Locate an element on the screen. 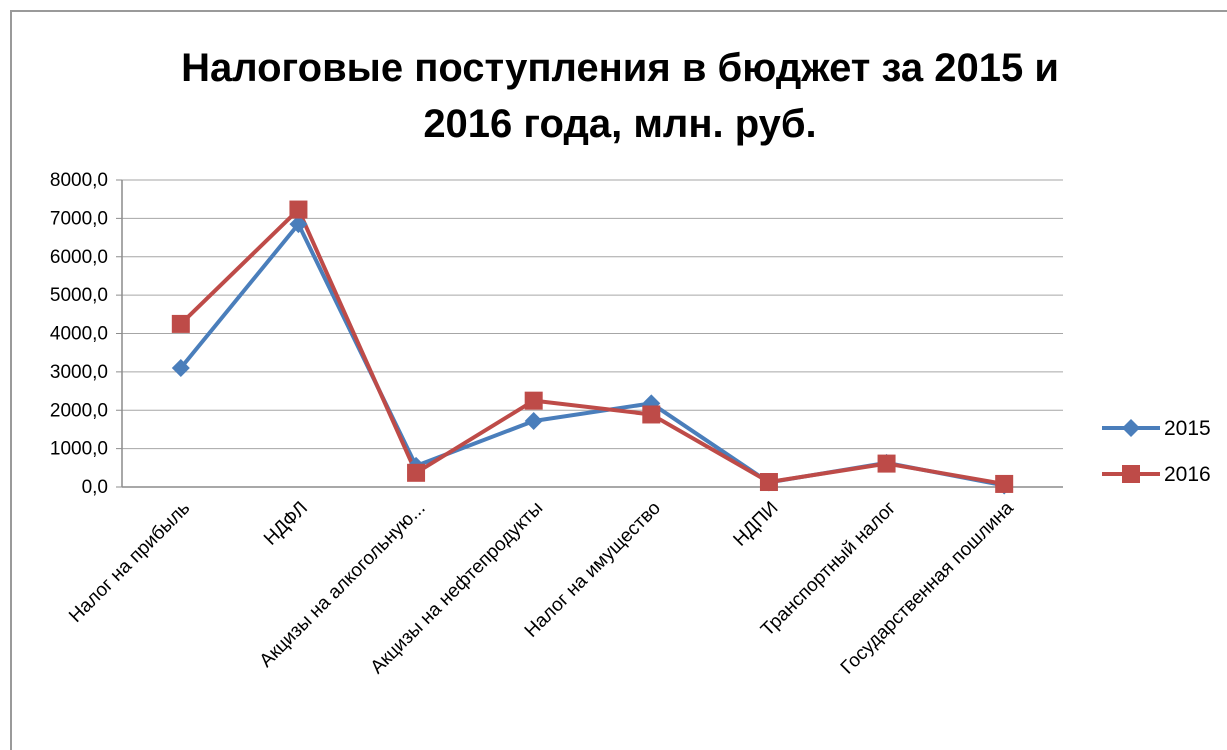 Image resolution: width=1227 pixels, height=750 pixels. x-tick-label: Налог на прибыль is located at coordinates (129, 562).